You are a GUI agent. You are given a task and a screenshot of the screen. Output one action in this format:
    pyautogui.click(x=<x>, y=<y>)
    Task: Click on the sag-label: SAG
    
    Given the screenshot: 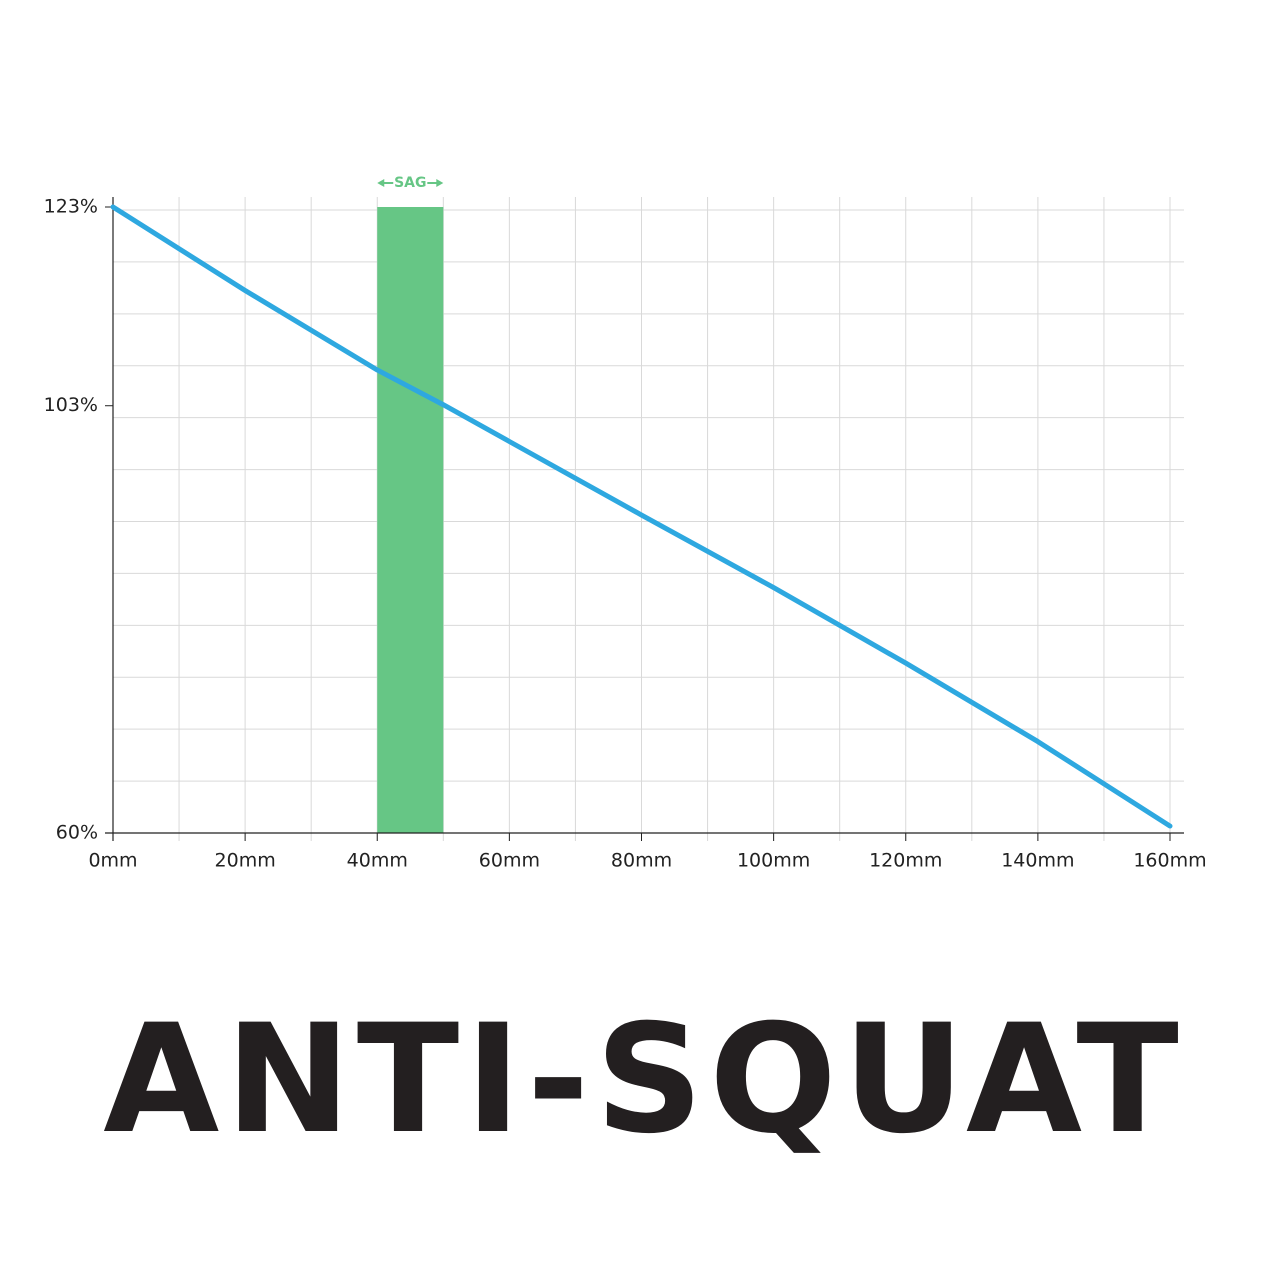 What is the action you would take?
    pyautogui.click(x=410, y=183)
    